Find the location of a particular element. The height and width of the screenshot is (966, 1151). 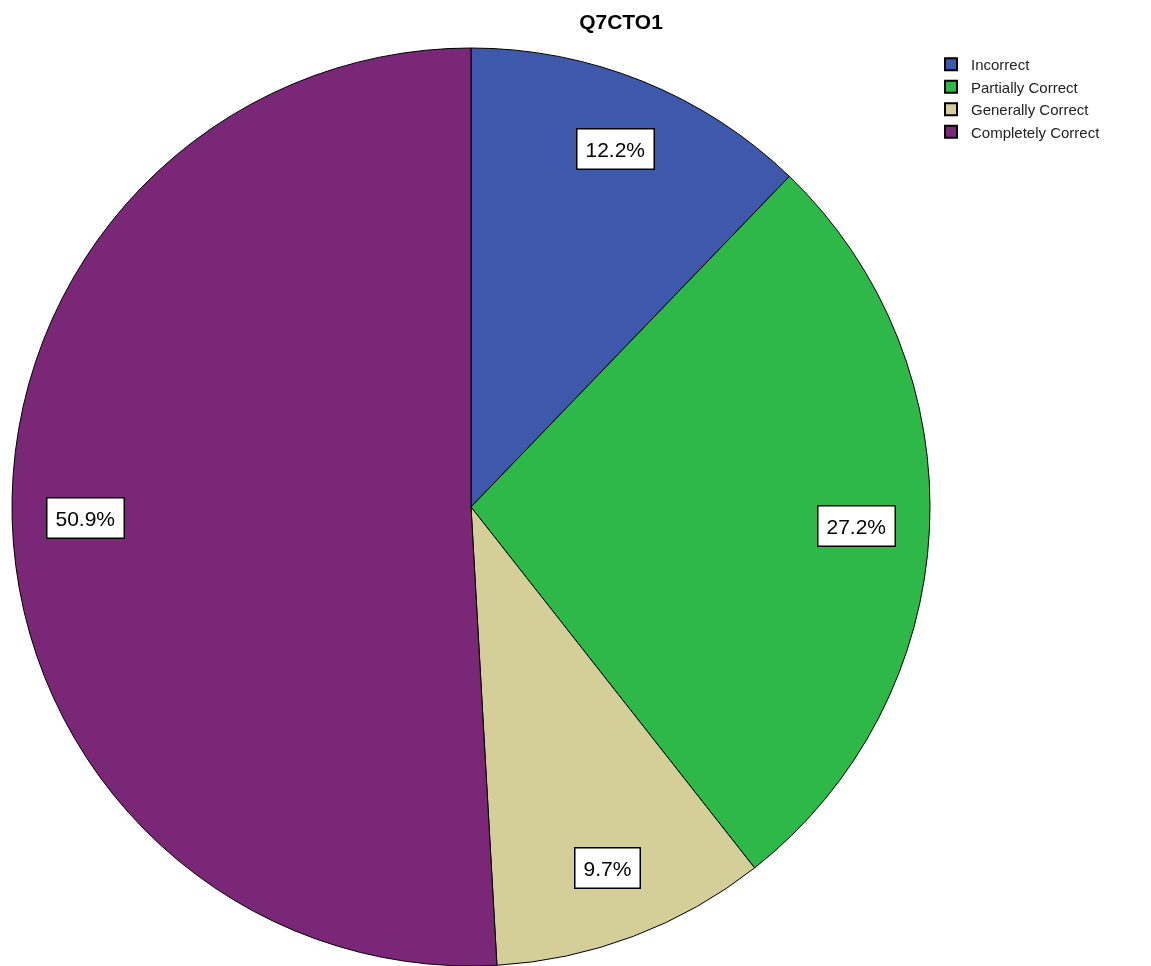

data-label: 27.2% is located at coordinates (856, 526).